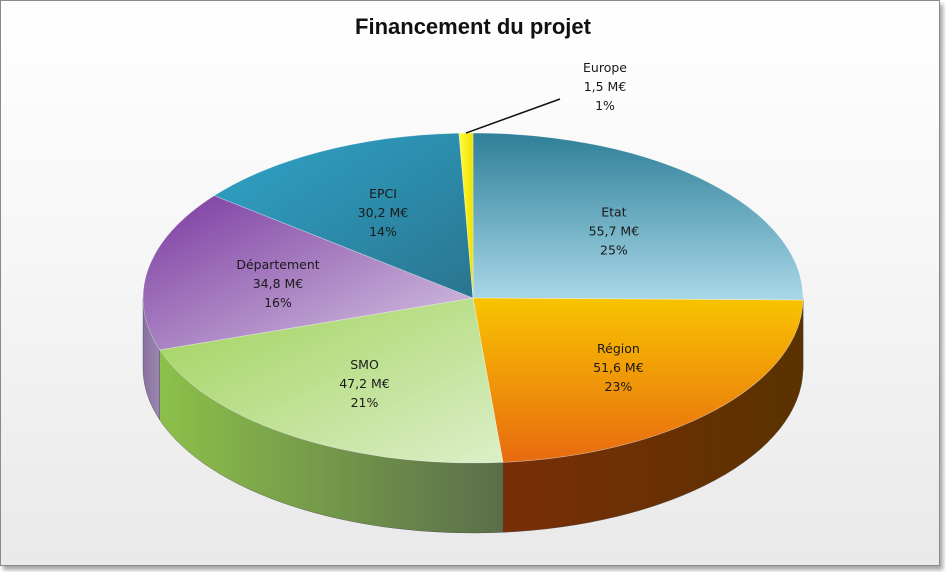 This screenshot has height=572, width=946. I want to click on chart-title: Financement du projet, so click(473, 26).